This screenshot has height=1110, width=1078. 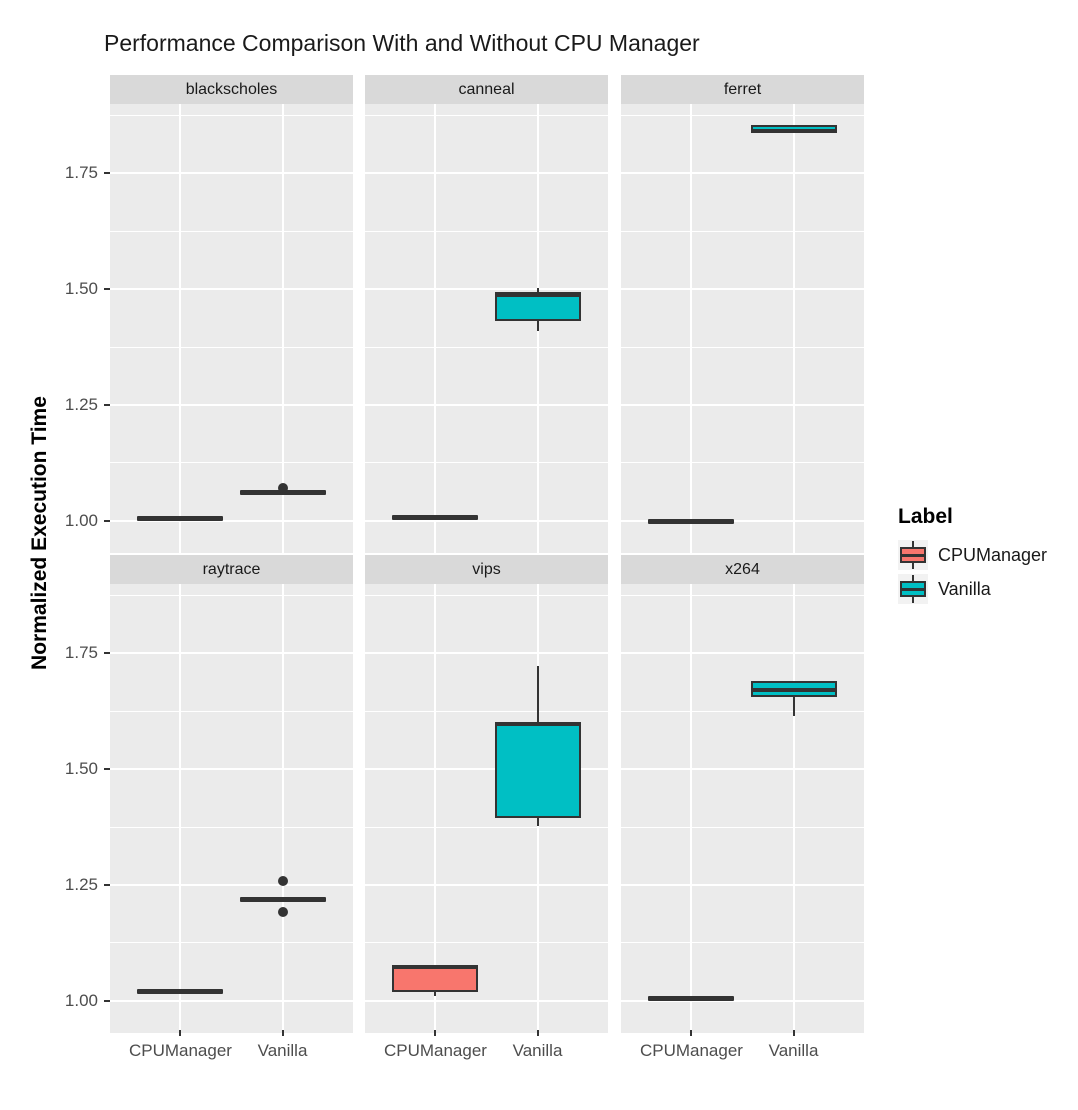 I want to click on legend: Label CPUManager Vanilla, so click(x=988, y=560).